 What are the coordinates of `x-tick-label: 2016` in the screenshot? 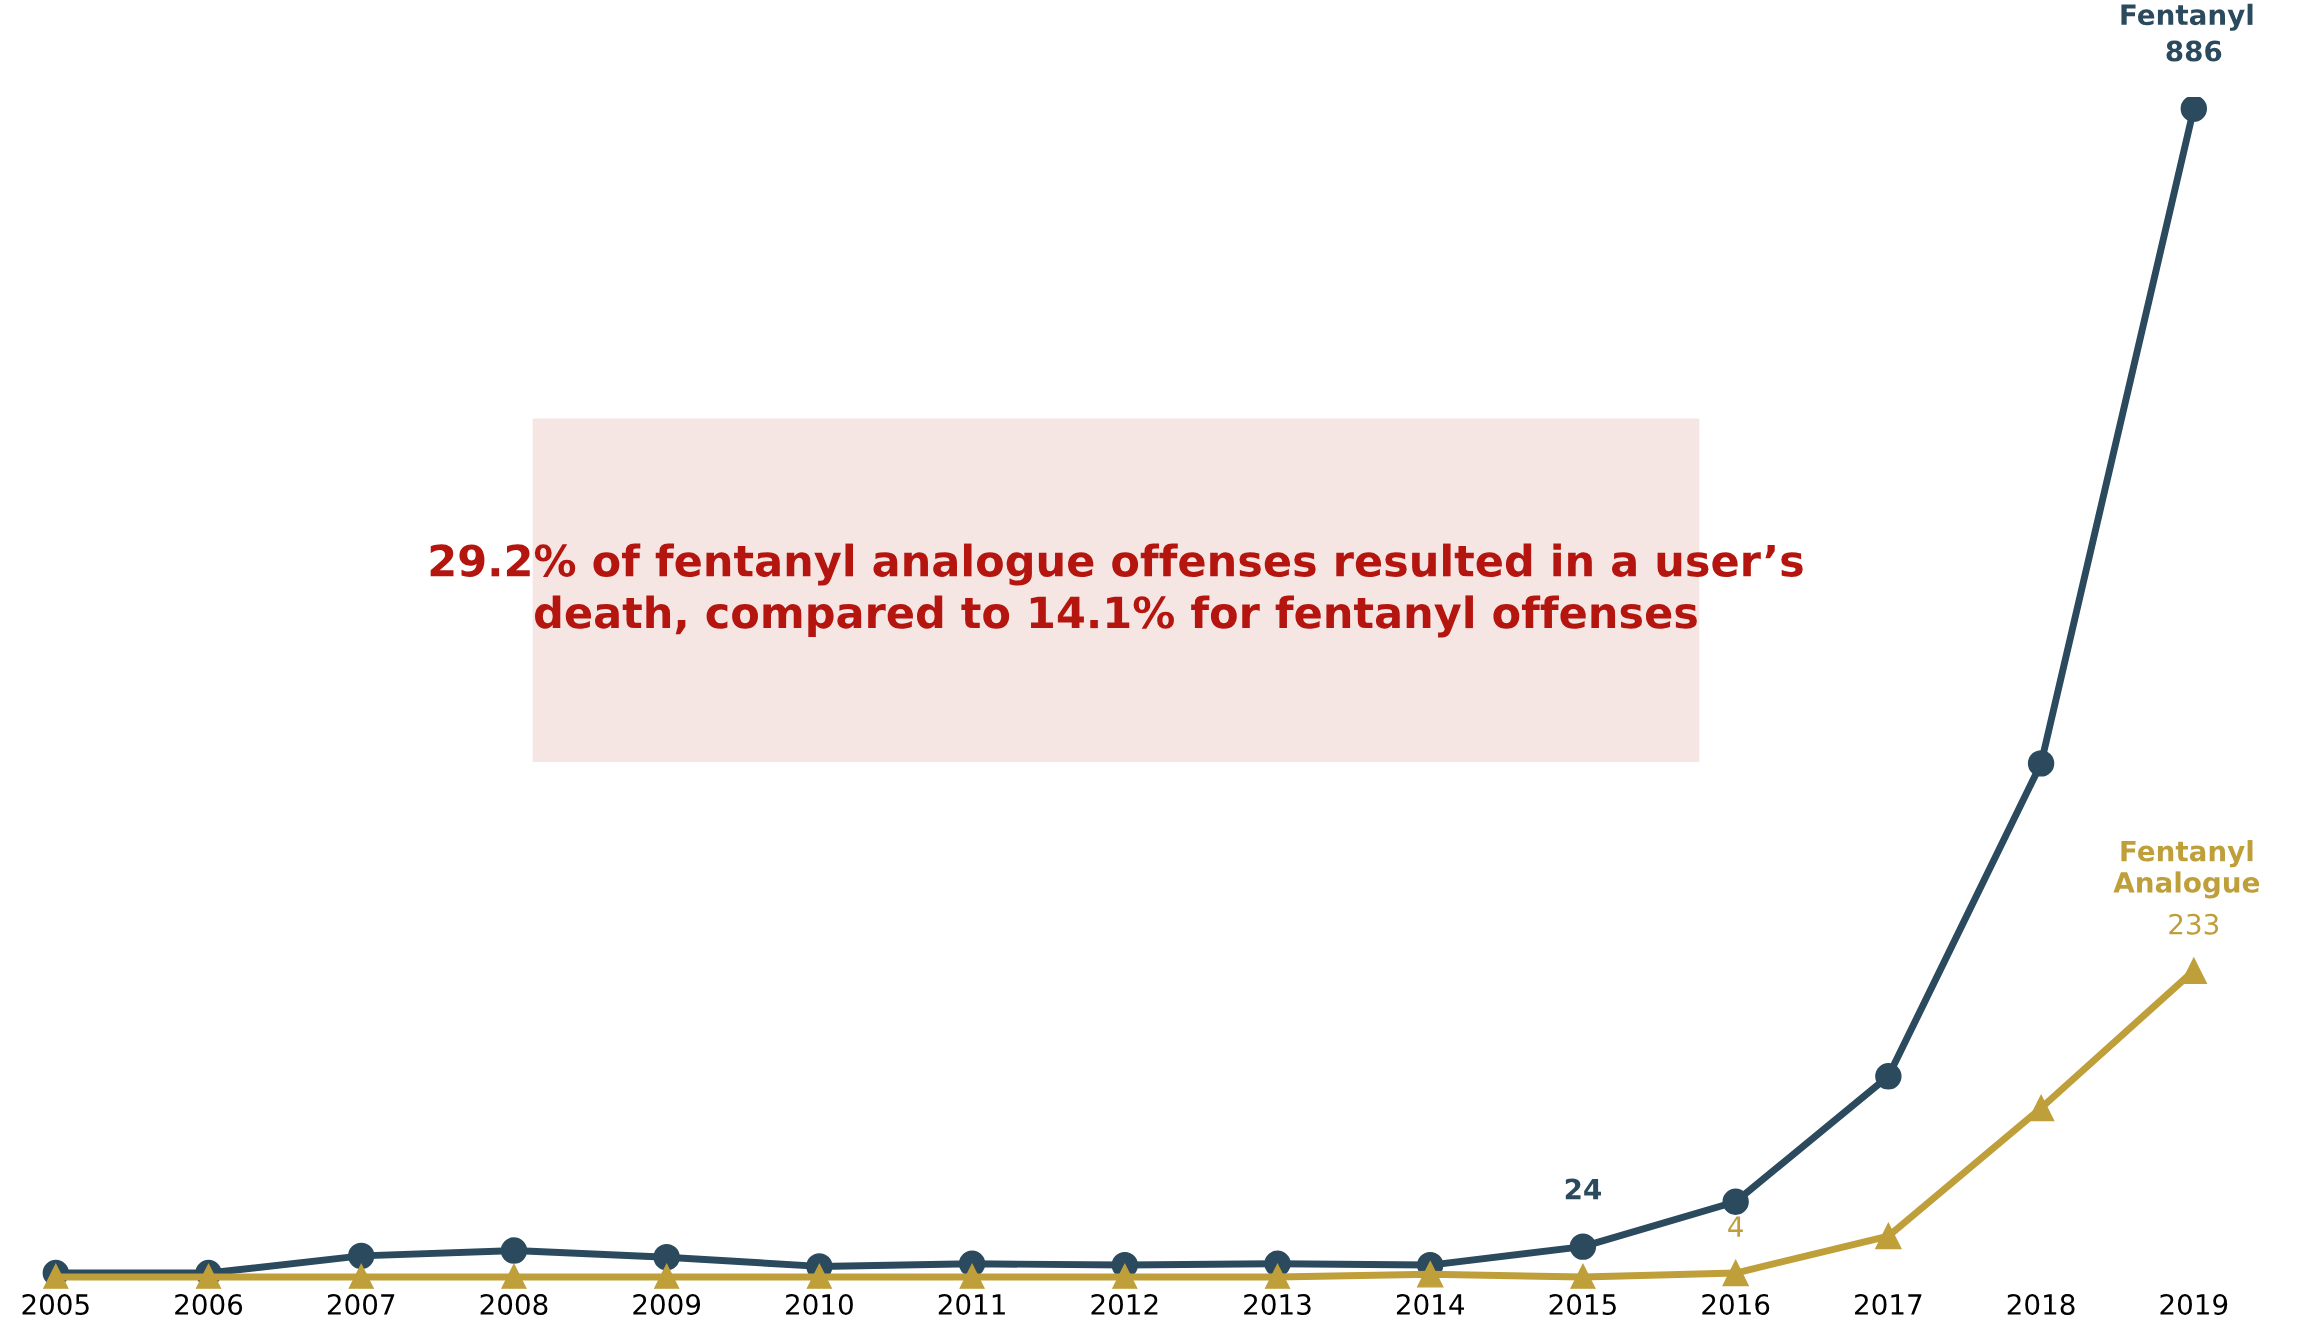 It's located at (1736, 1305).